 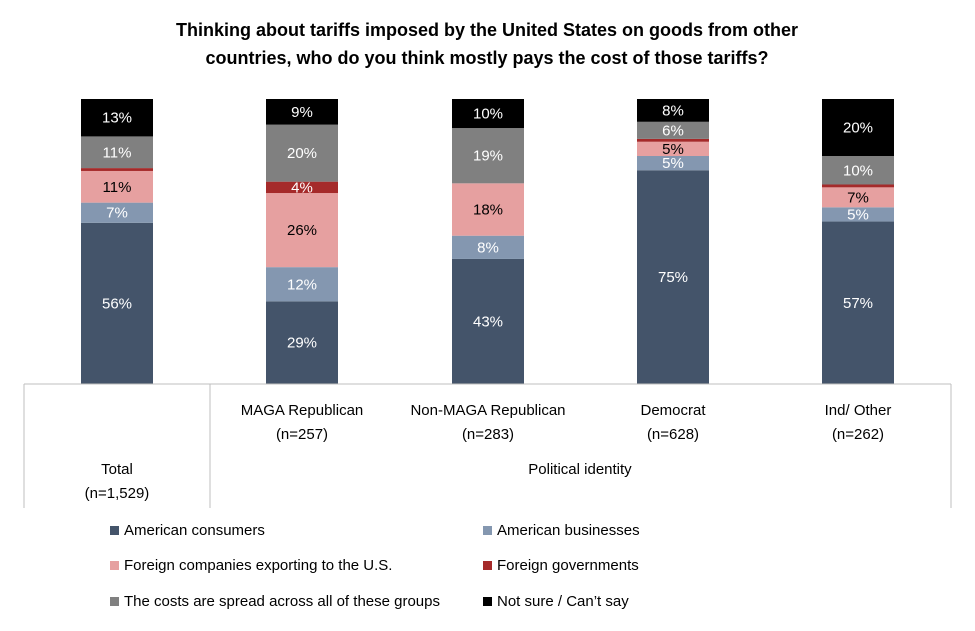 I want to click on bar-maga-republican-foreign-governments, so click(x=302, y=187).